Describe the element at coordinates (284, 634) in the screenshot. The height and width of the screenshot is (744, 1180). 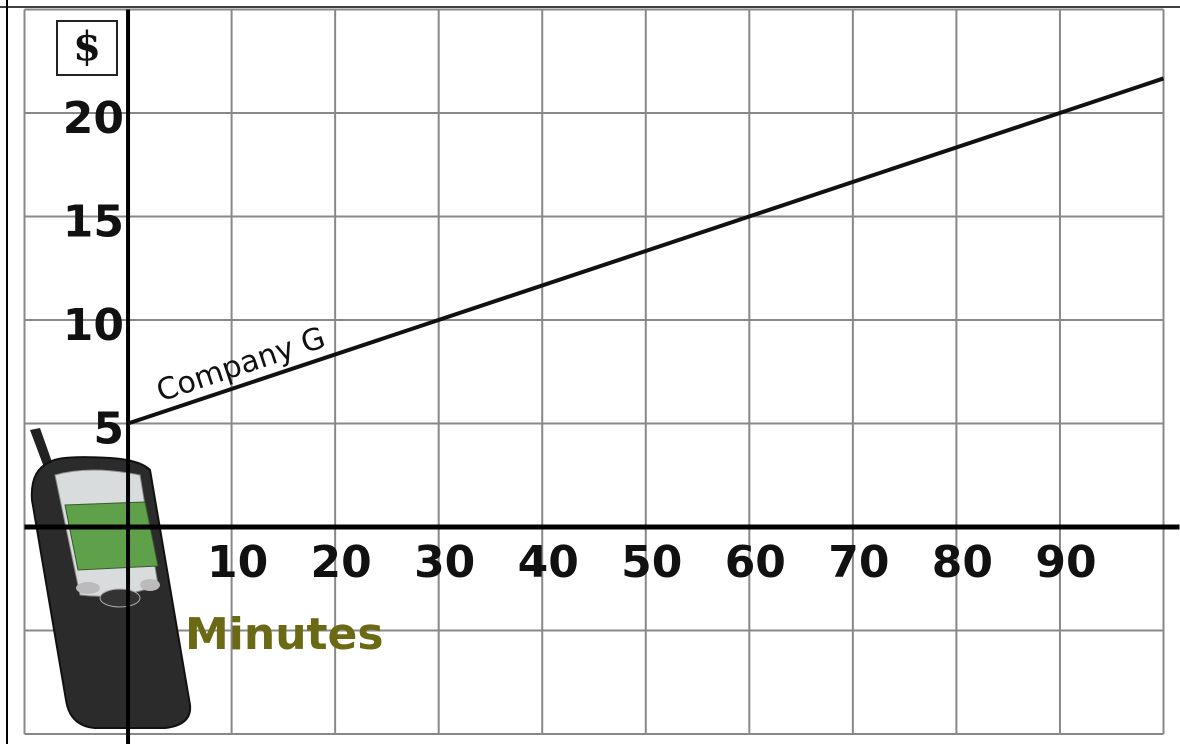
I see `x-axis-label: Minutes` at that location.